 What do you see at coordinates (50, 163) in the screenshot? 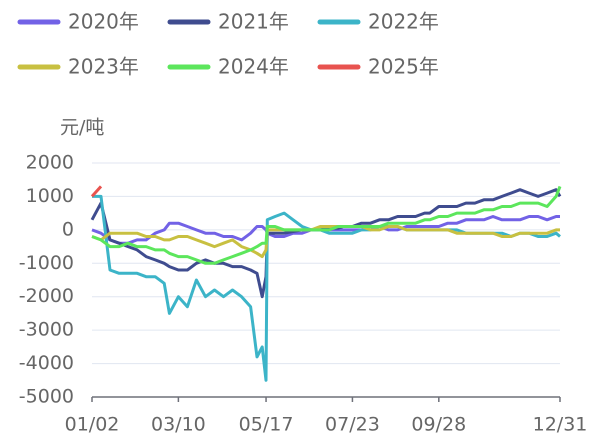
I see `y-tick-label: 2000` at bounding box center [50, 163].